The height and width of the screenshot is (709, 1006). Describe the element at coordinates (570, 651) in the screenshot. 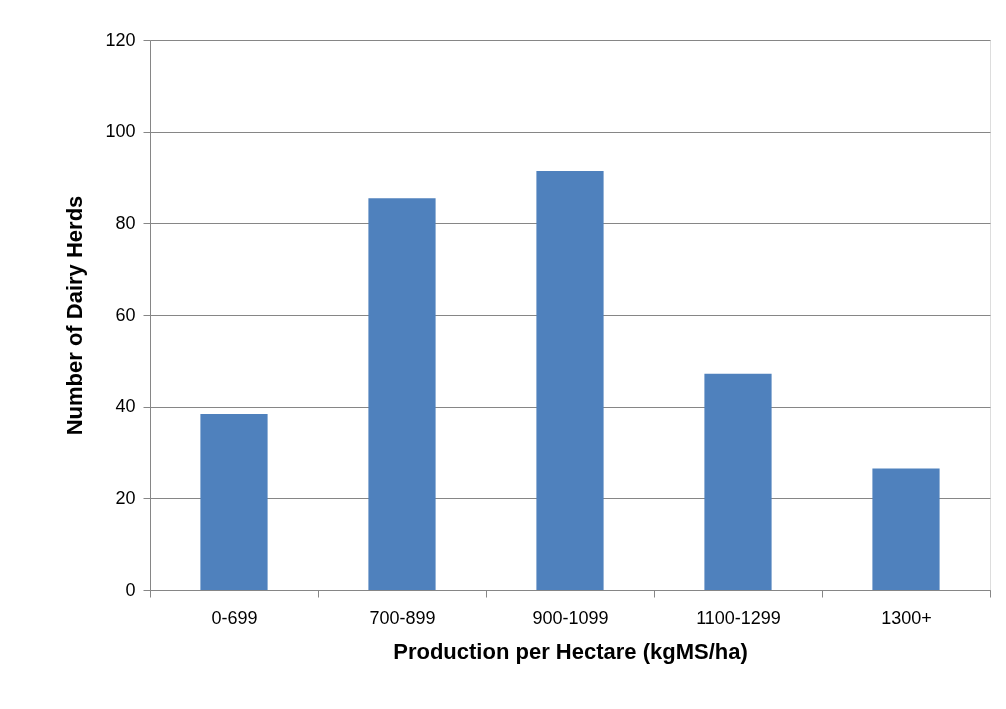

I see `x-axis-title: Production per Hectare (kgMS/ha)` at that location.